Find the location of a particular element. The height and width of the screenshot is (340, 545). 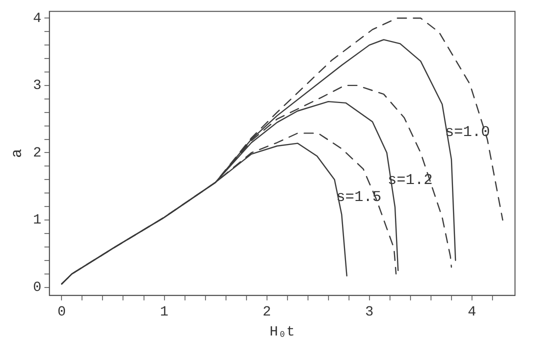

x-tick-label: 4 is located at coordinates (472, 312).